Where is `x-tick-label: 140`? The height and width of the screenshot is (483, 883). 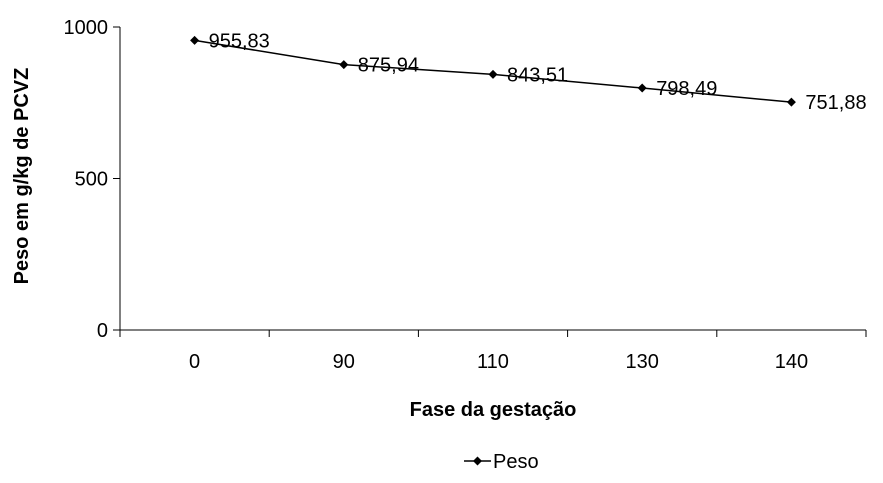 x-tick-label: 140 is located at coordinates (791, 362).